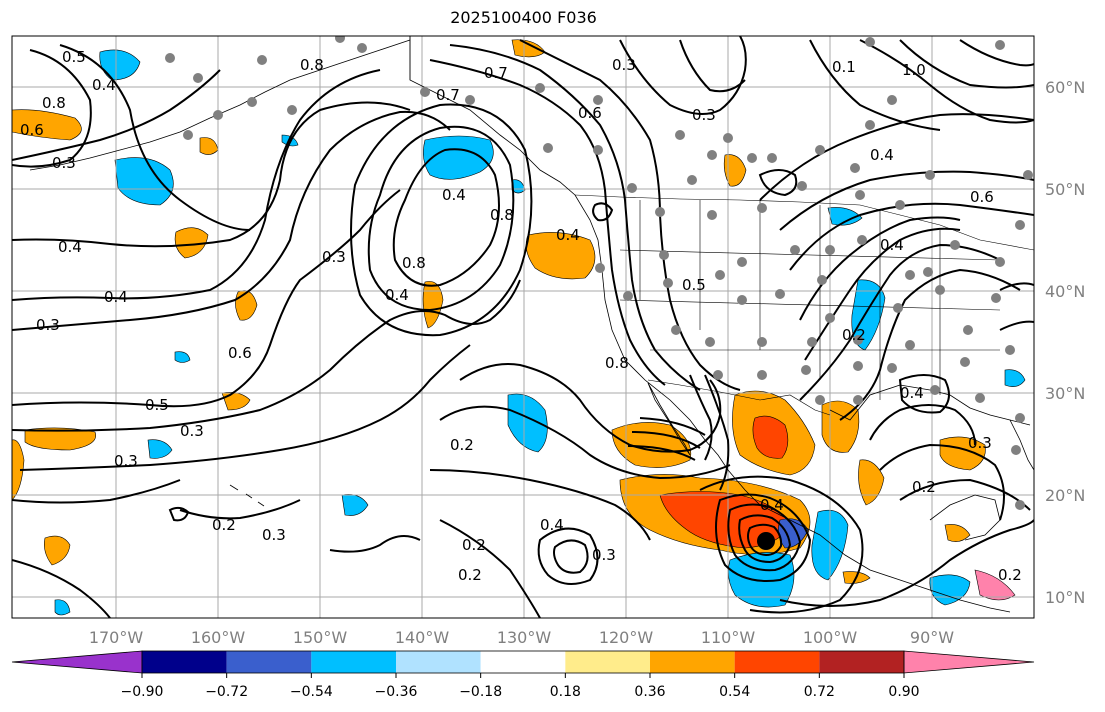 This screenshot has width=1105, height=712. Describe the element at coordinates (626, 637) in the screenshot. I see `lon-label: 120°W` at that location.